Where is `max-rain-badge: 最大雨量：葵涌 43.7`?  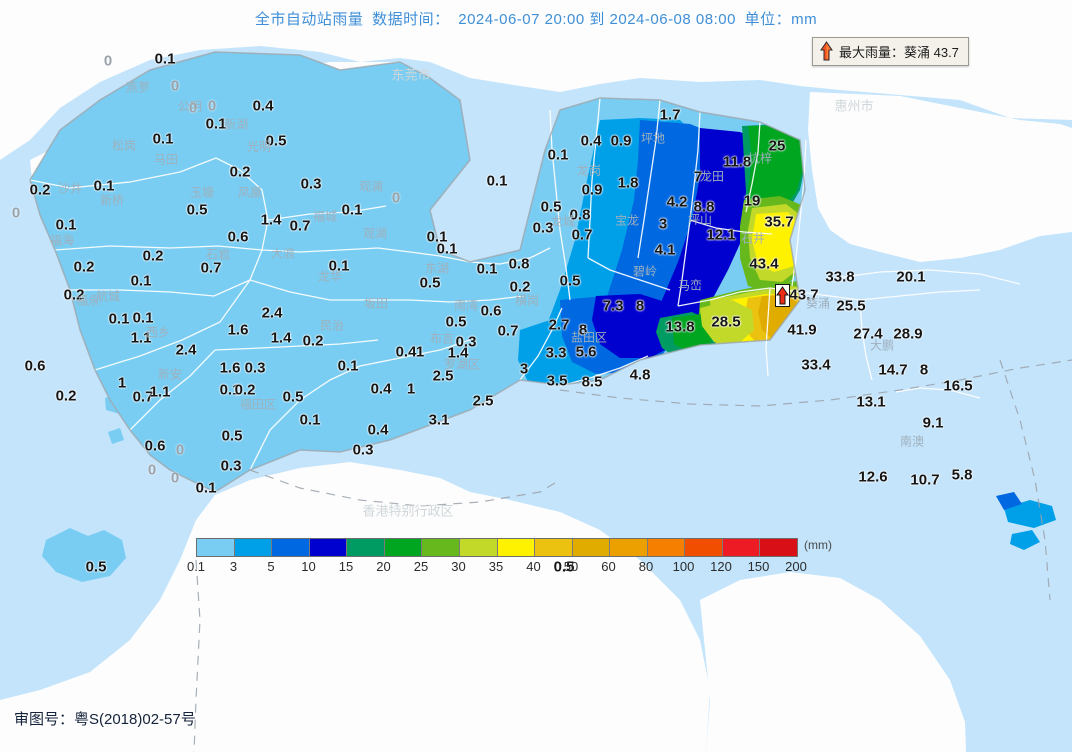
max-rain-badge: 最大雨量：葵涌 43.7 is located at coordinates (890, 51).